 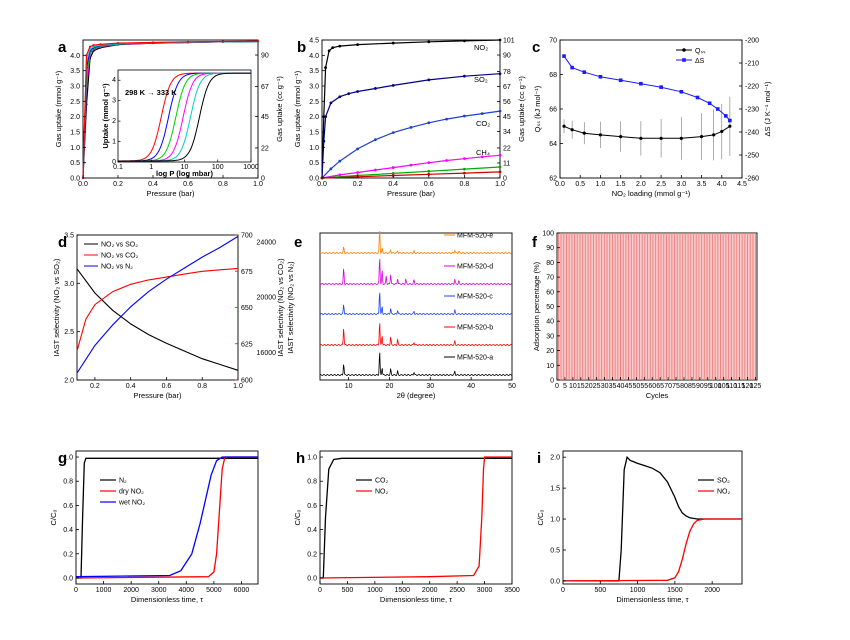 What do you see at coordinates (553, 144) in the screenshot?
I see `y-tick-label: 64` at bounding box center [553, 144].